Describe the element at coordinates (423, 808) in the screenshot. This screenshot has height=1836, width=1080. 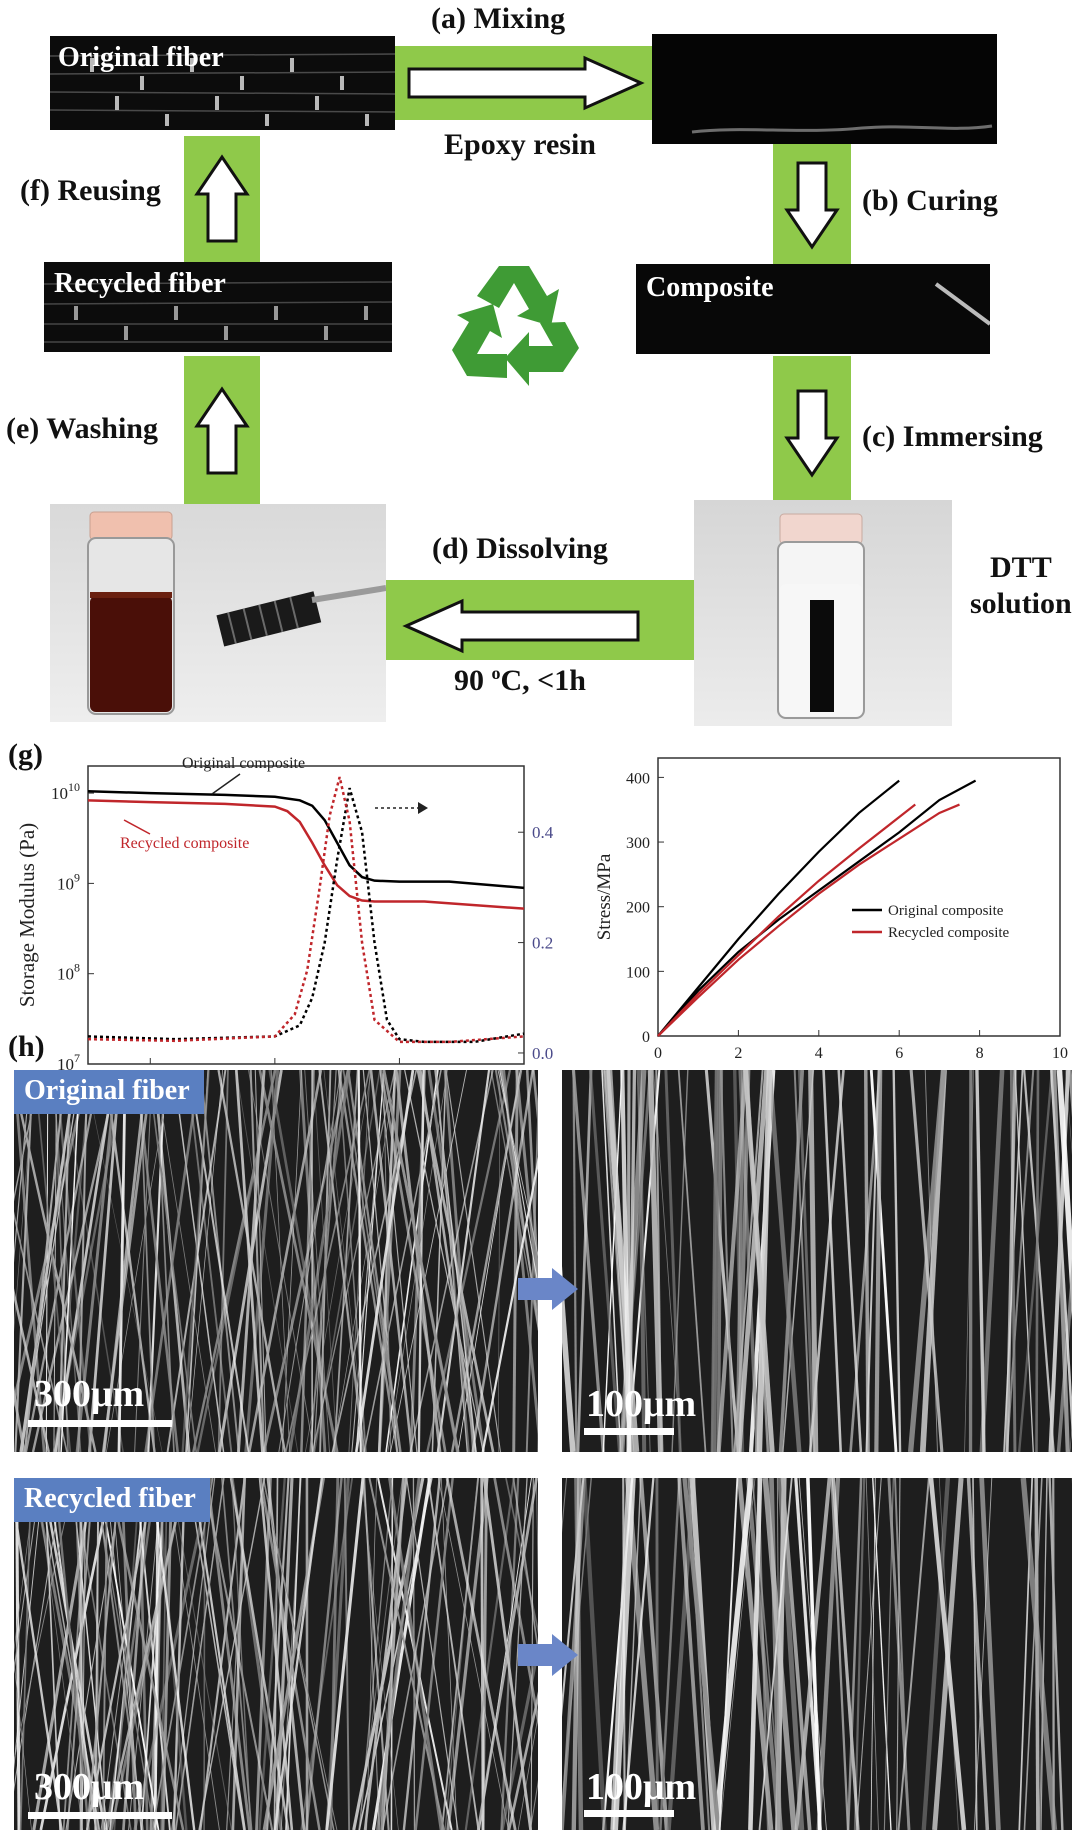
I see `axis-arrow-head` at that location.